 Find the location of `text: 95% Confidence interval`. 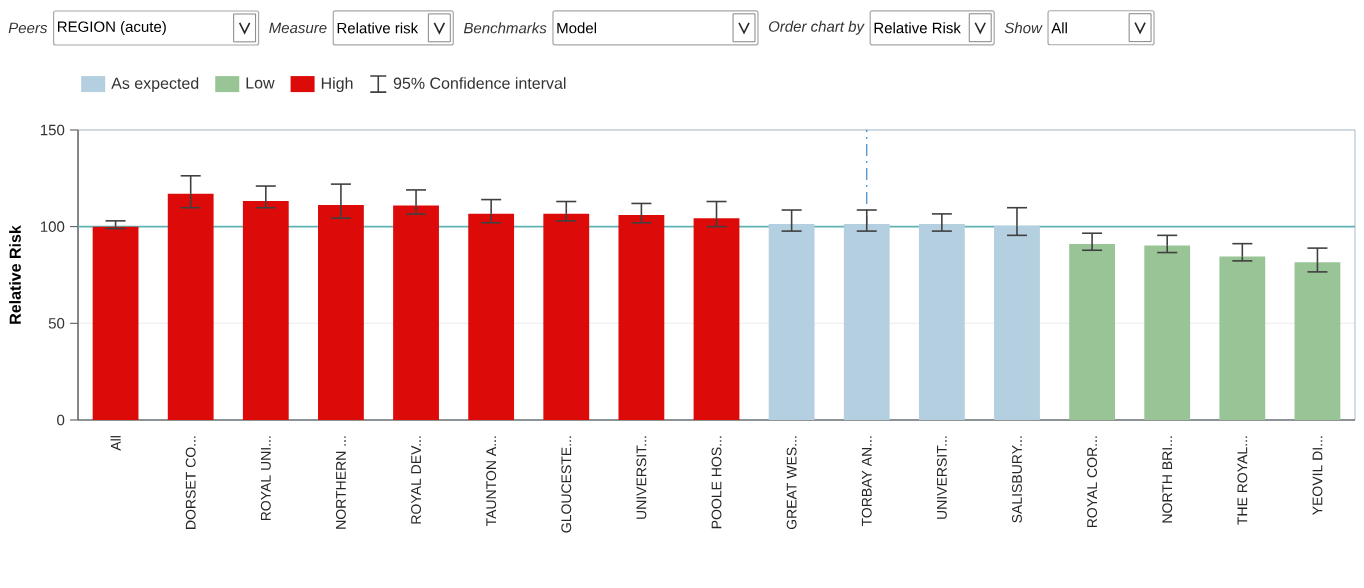

text: 95% Confidence interval is located at coordinates (479, 83).